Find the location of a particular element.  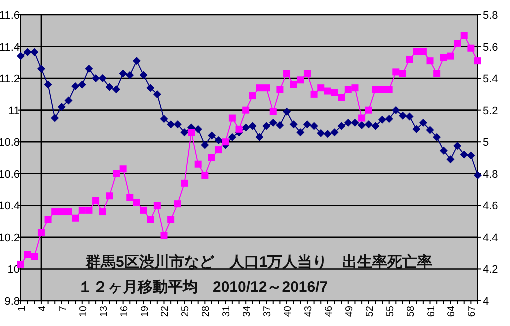

x-tick-label: 16 is located at coordinates (124, 312).